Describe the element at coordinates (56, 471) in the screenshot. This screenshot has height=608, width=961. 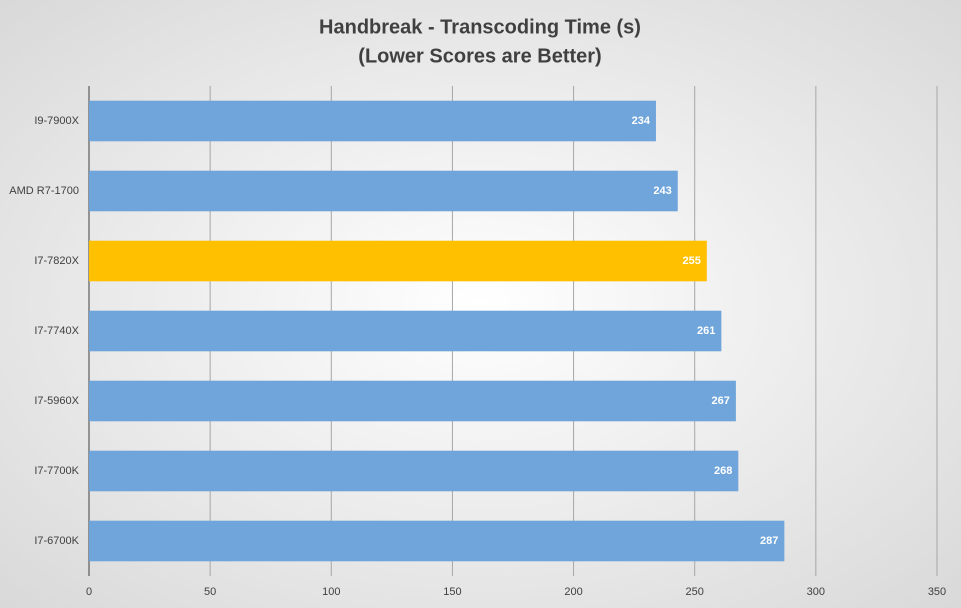
I see `y-tick-label: I7-7700K` at that location.